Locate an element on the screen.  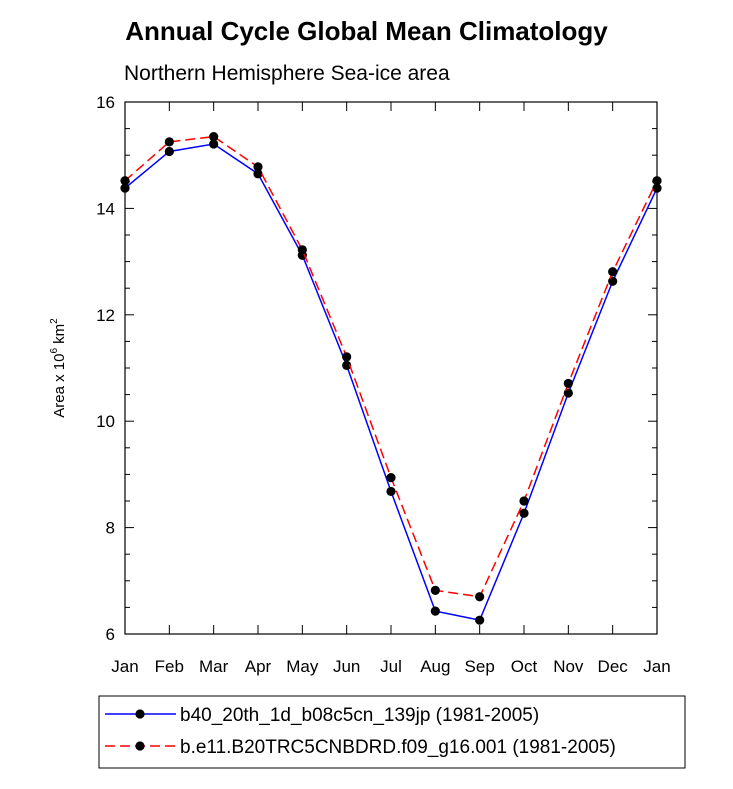
x-tick-label: Nov is located at coordinates (568, 666).